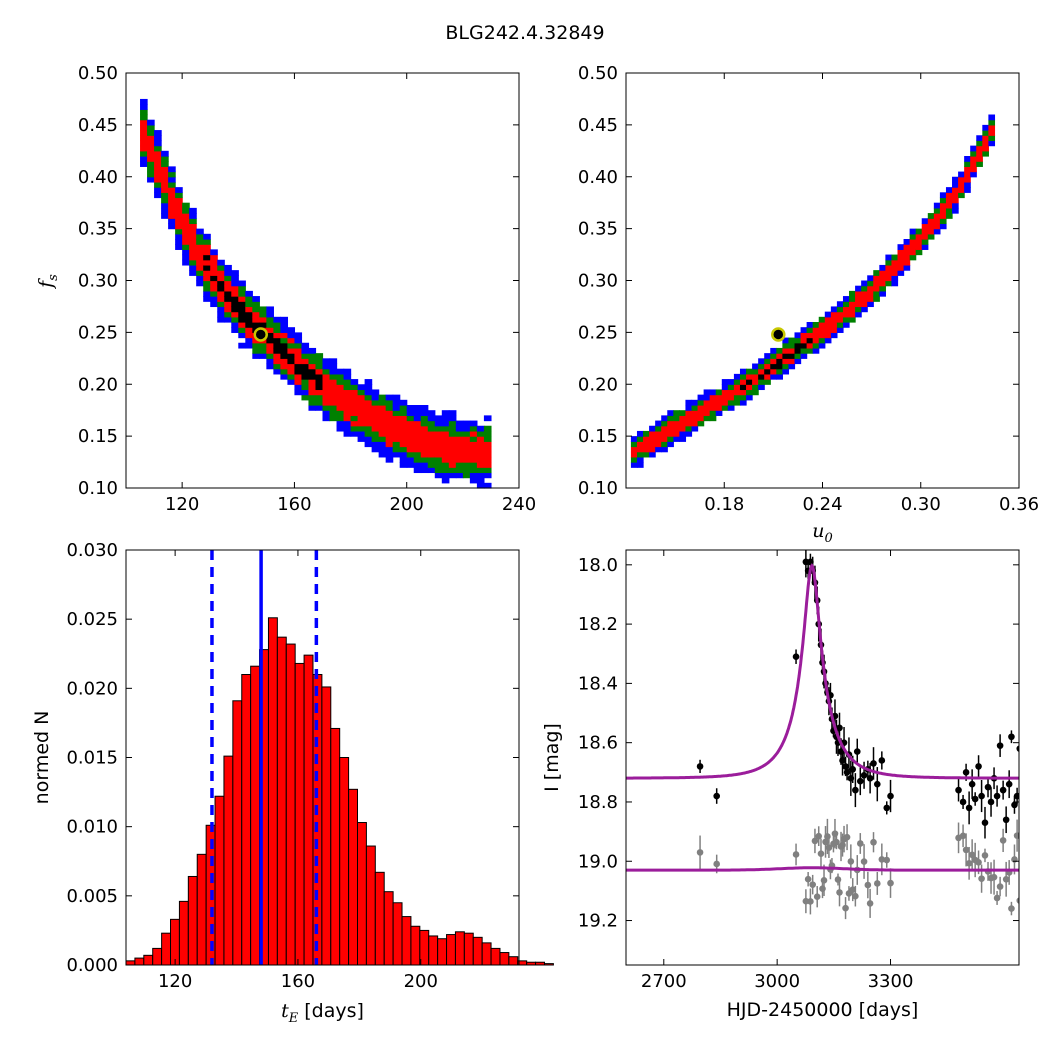 The width and height of the screenshot is (1050, 1050). I want to click on y-tick-label: 18.8, so click(598, 802).